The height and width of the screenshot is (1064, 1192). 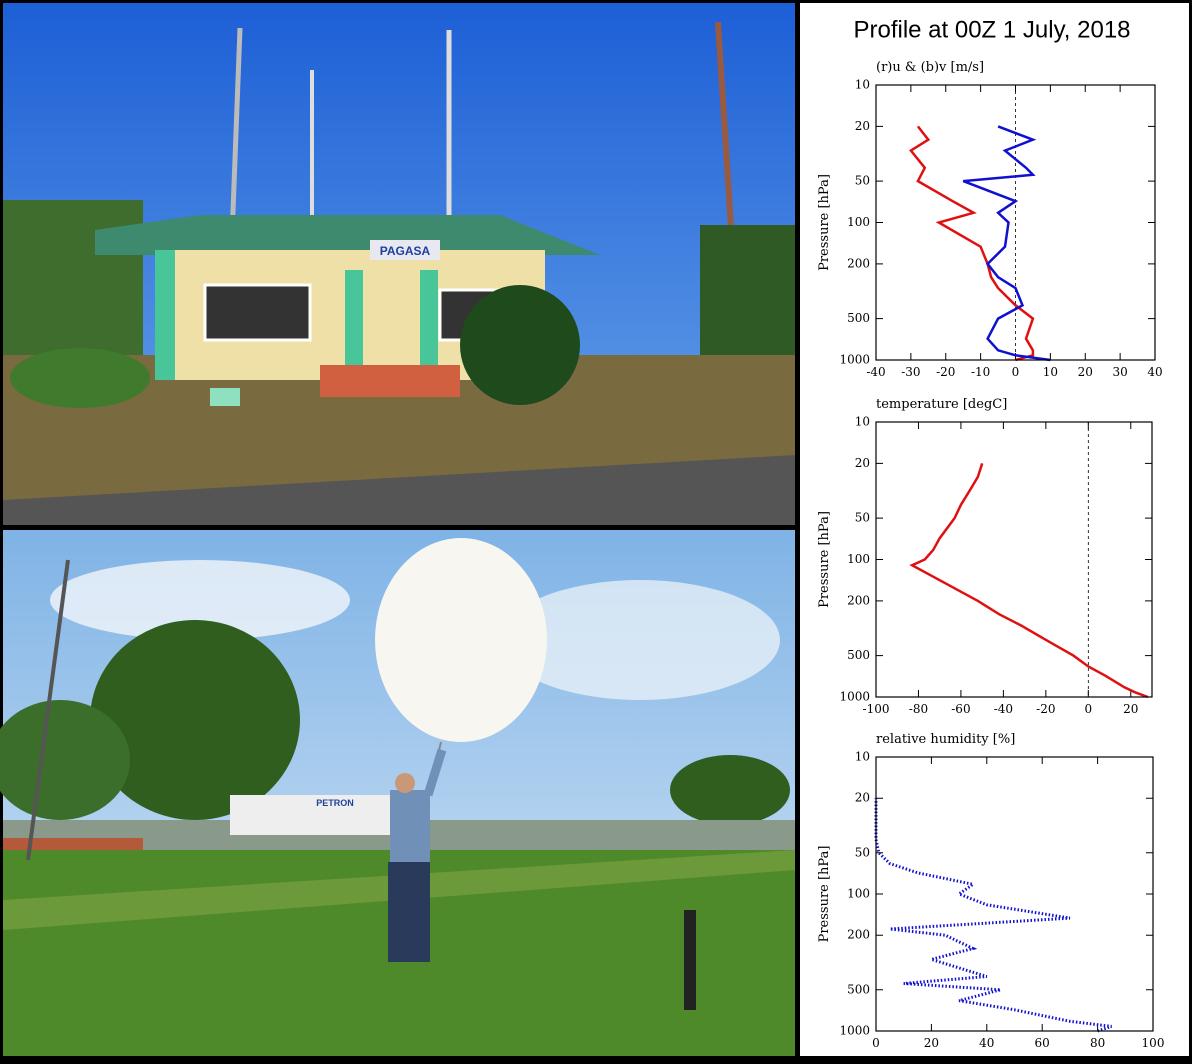 What do you see at coordinates (1050, 372) in the screenshot?
I see `x-tick-label: 10` at bounding box center [1050, 372].